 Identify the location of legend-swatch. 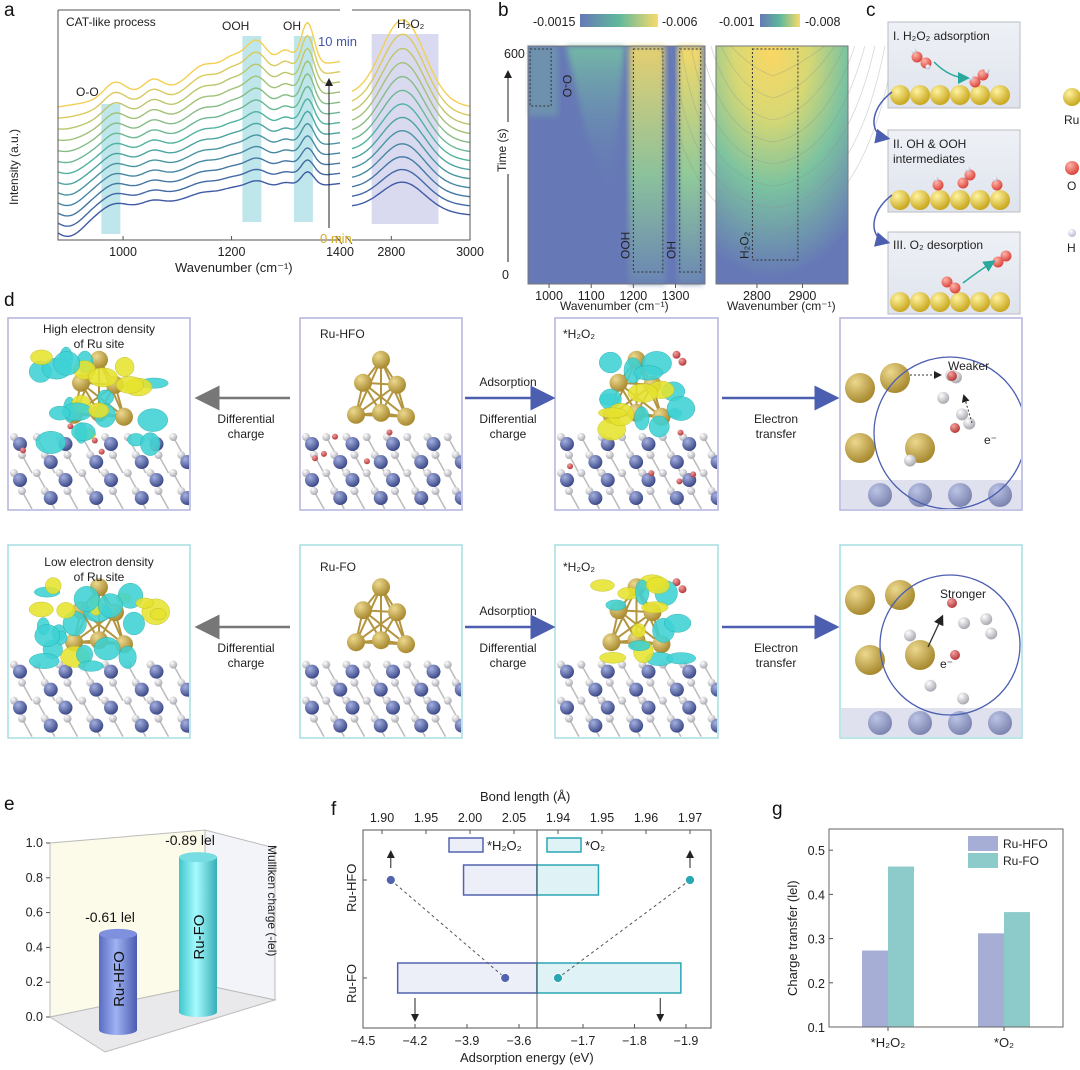
(983, 860).